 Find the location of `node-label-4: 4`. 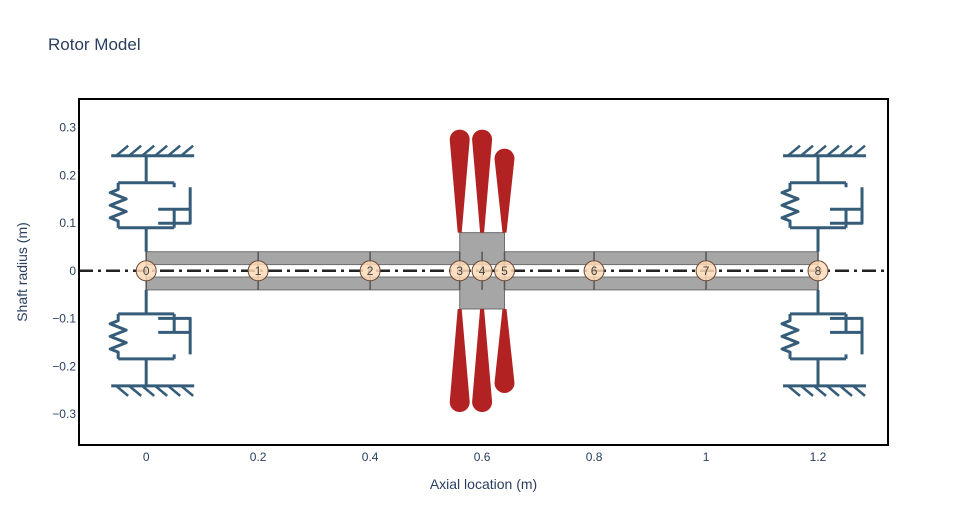

node-label-4: 4 is located at coordinates (482, 271).